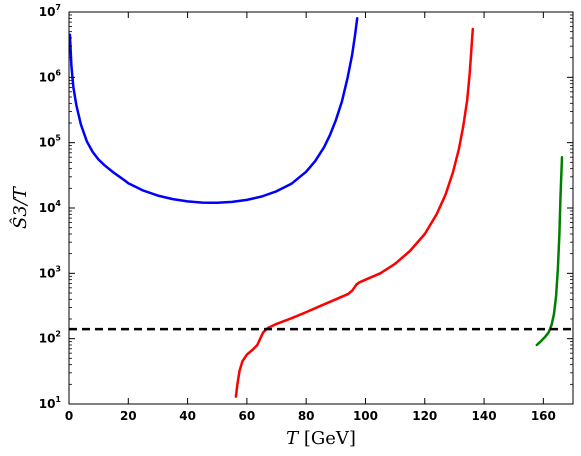  What do you see at coordinates (543, 416) in the screenshot?
I see `x-tick-label: 160` at bounding box center [543, 416].